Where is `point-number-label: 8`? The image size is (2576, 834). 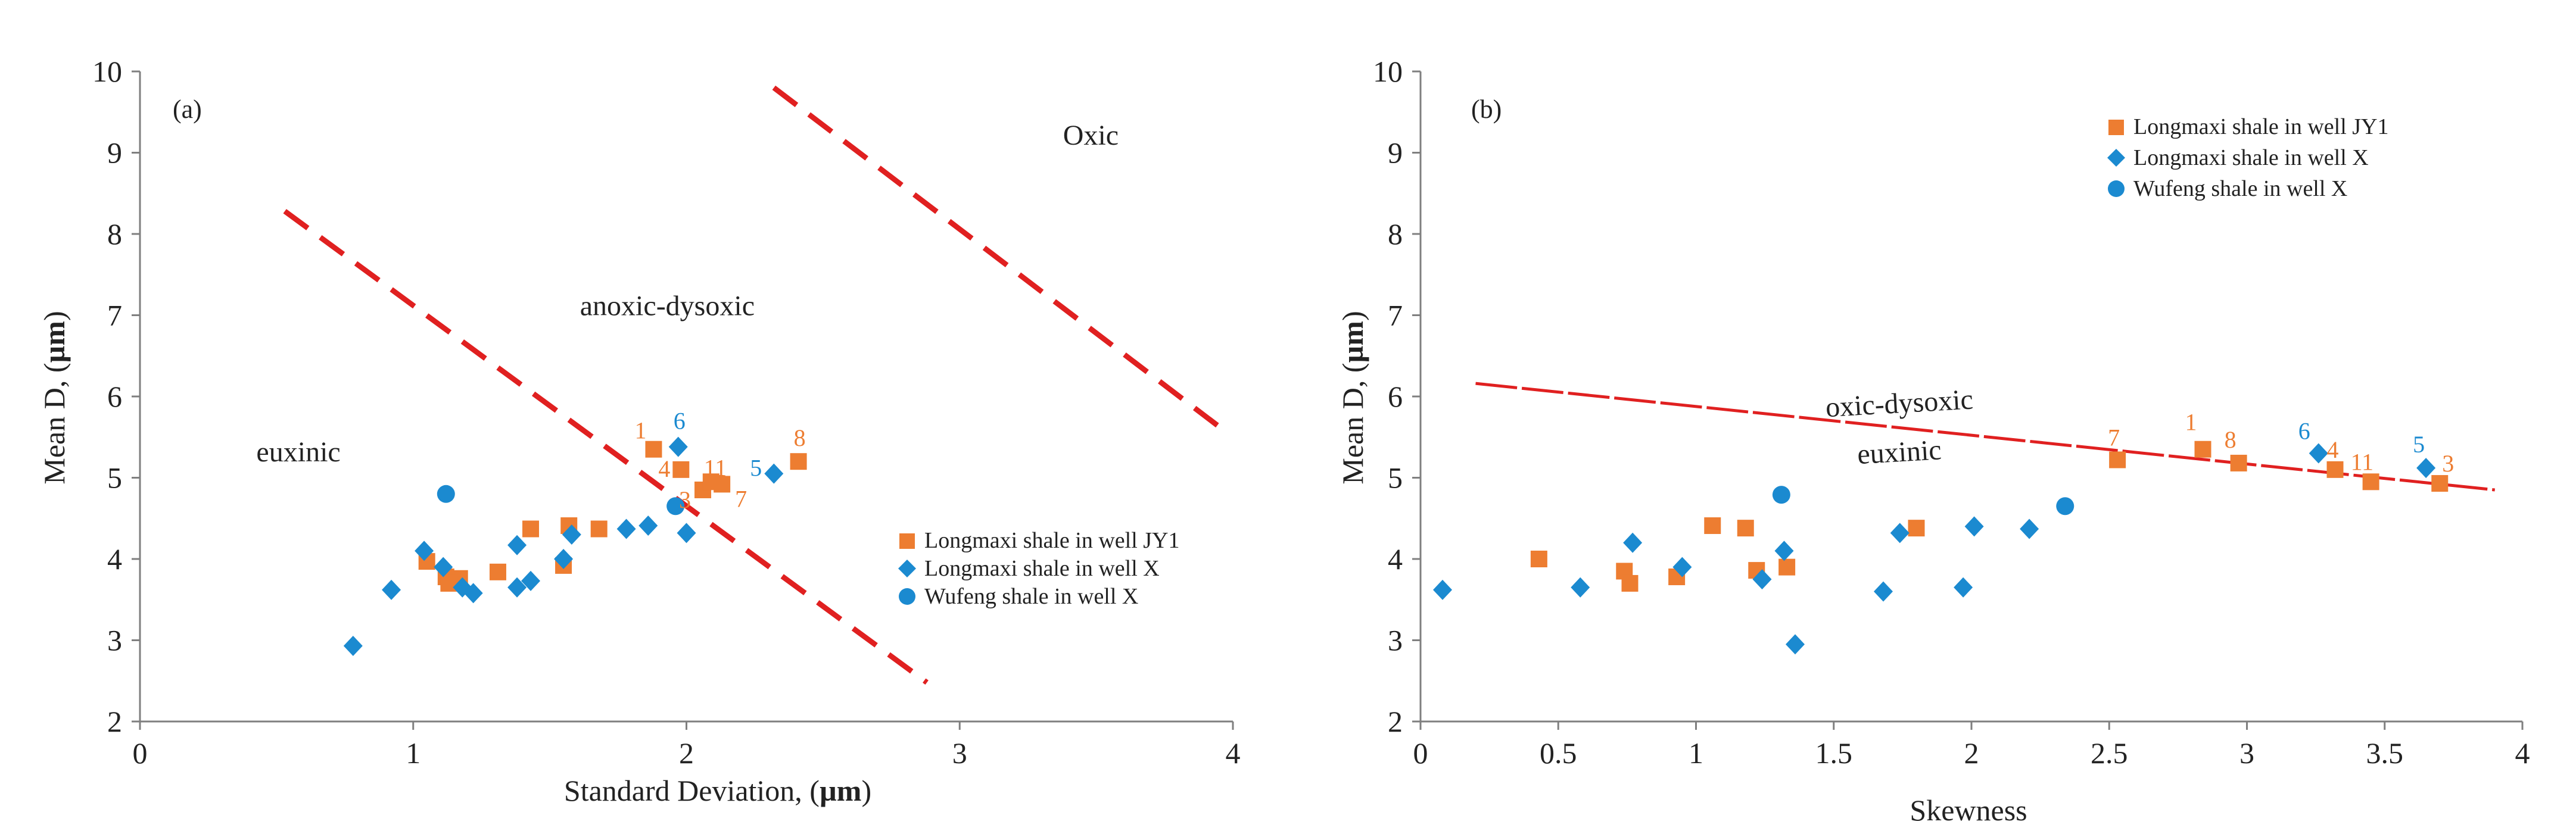
point-number-label: 8 is located at coordinates (2231, 440).